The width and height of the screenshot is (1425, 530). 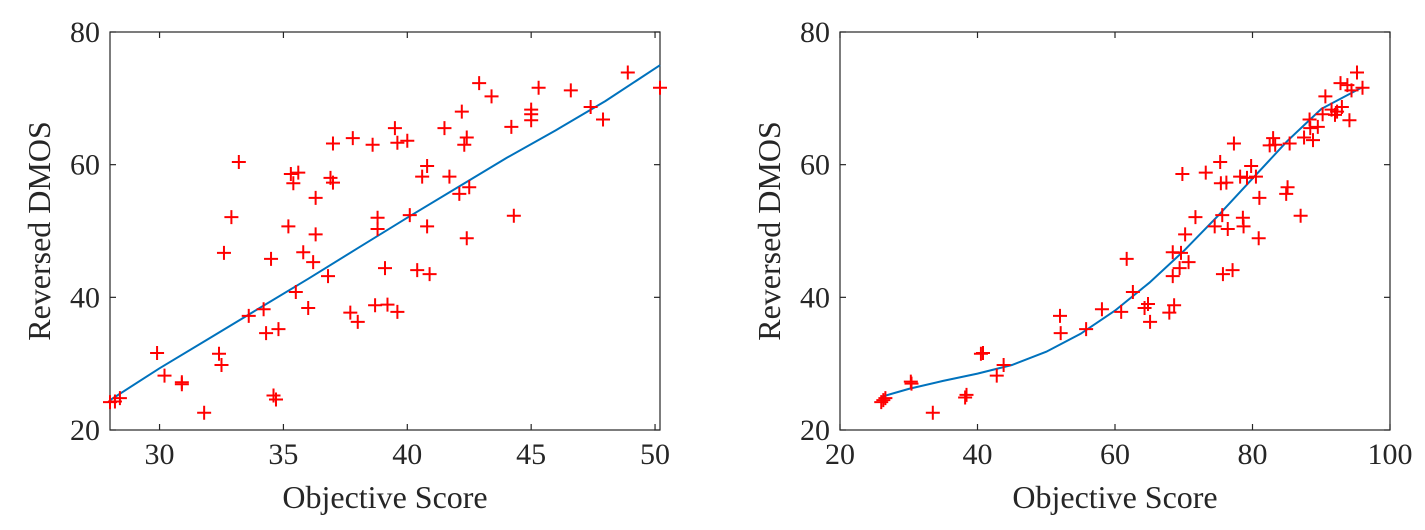 I want to click on x-tick-label: 35, so click(x=283, y=454).